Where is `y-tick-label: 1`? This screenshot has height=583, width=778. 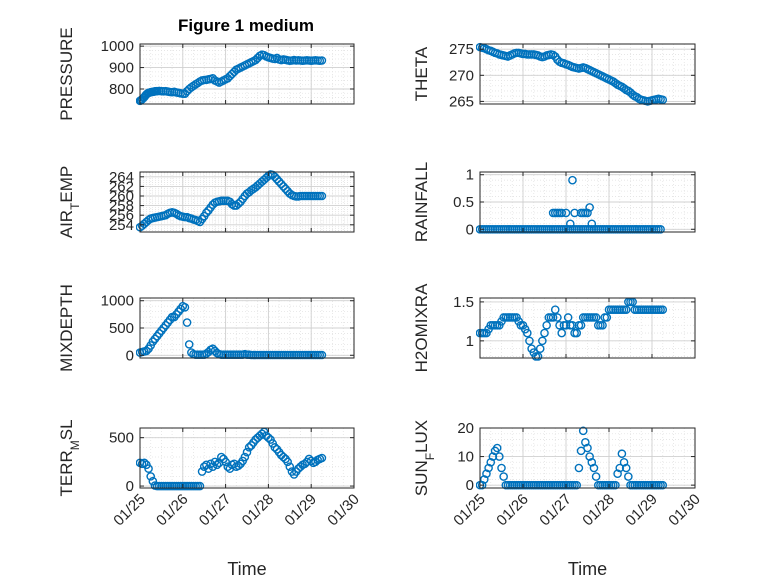 y-tick-label: 1 is located at coordinates (470, 341).